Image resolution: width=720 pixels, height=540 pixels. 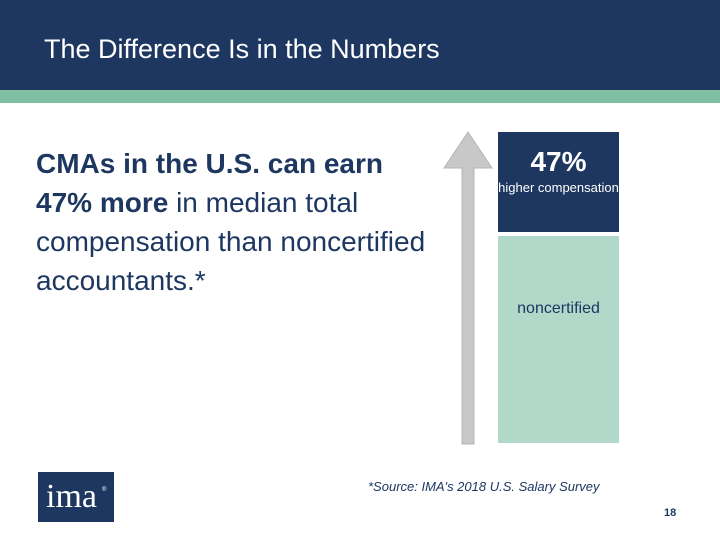 I want to click on ima-logo: ima ®, so click(x=76, y=497).